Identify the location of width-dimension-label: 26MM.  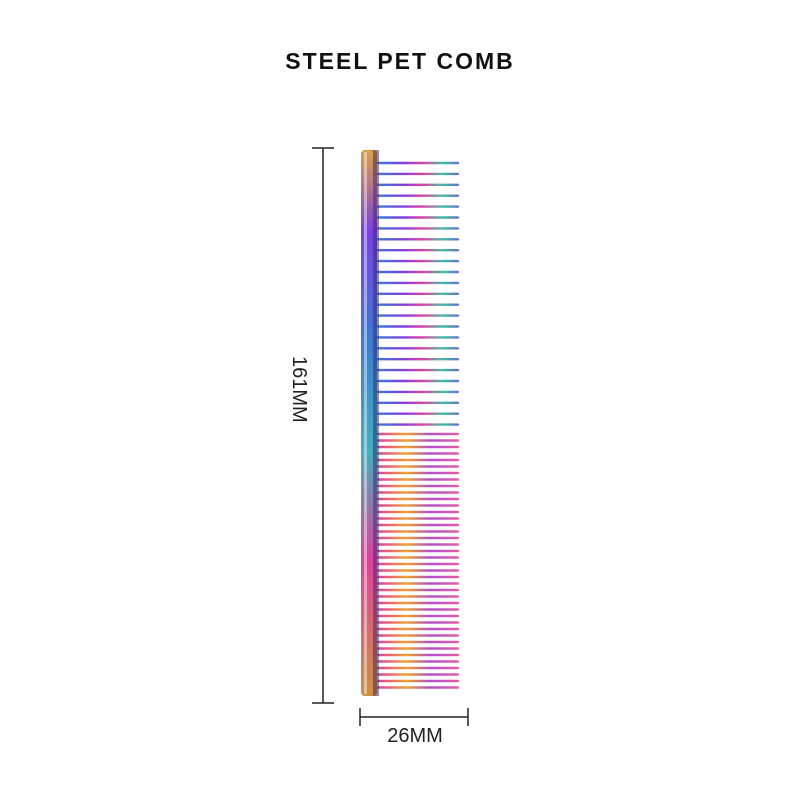
(415, 736).